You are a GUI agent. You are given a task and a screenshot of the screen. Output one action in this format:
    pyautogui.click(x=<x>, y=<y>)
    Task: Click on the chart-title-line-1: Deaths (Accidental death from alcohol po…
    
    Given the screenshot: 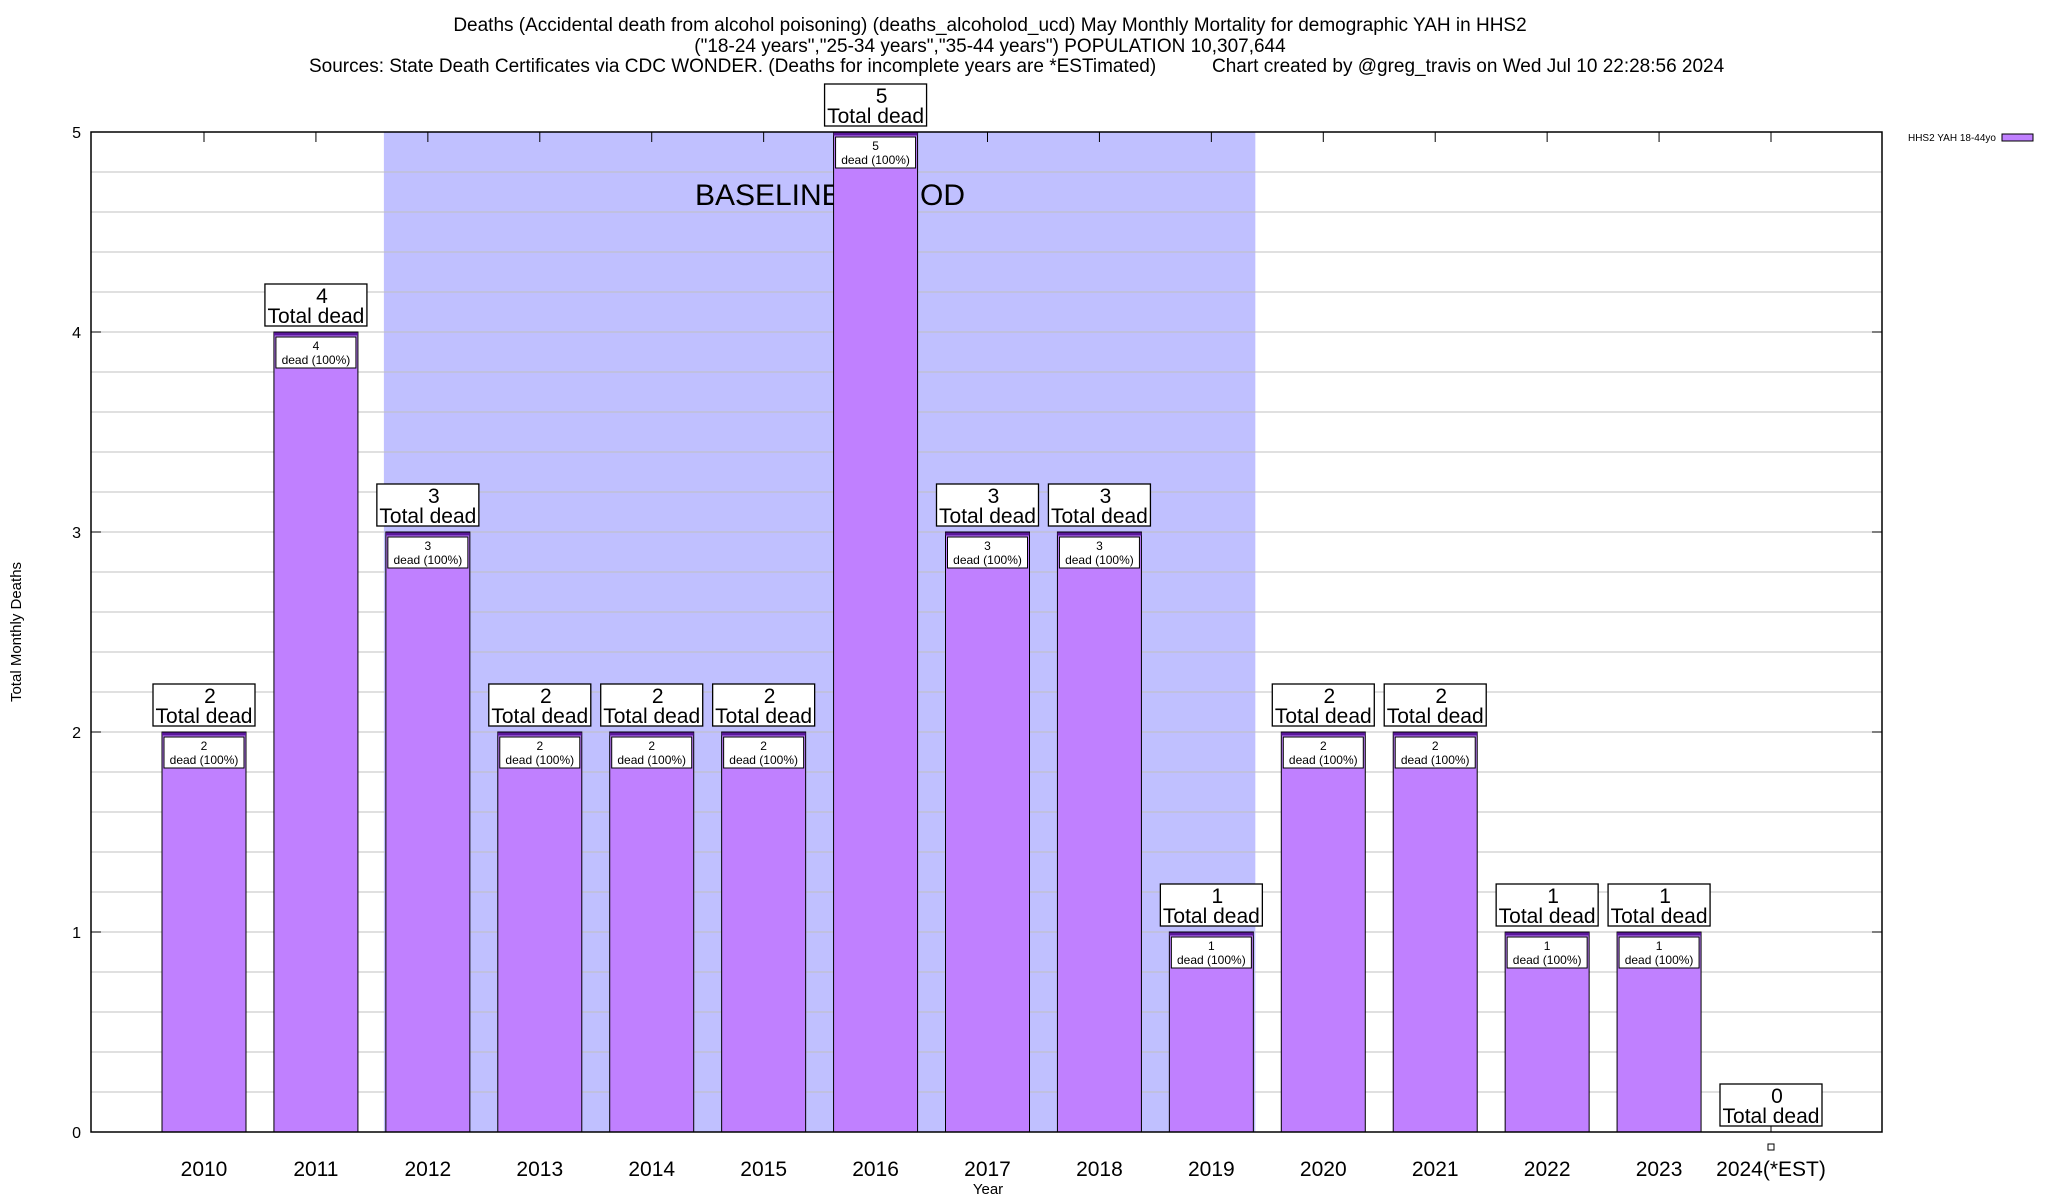 What is the action you would take?
    pyautogui.click(x=989, y=25)
    